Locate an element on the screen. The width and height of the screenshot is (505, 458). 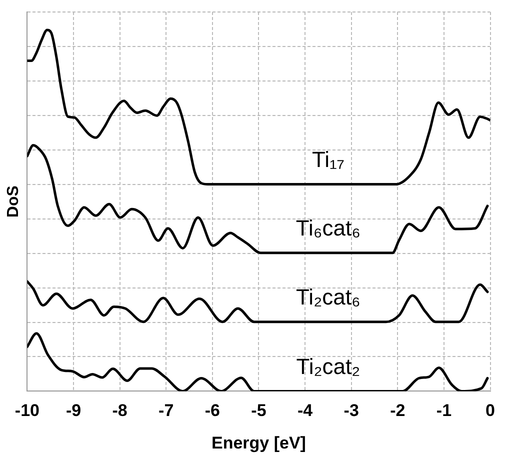
series-label: Ti₁₇ is located at coordinates (328, 159).